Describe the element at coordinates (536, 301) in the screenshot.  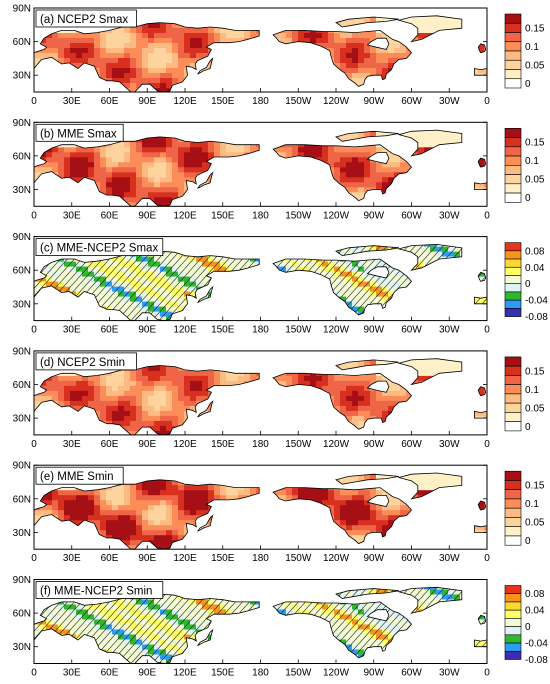
I see `colorbar-label: -0.04` at that location.